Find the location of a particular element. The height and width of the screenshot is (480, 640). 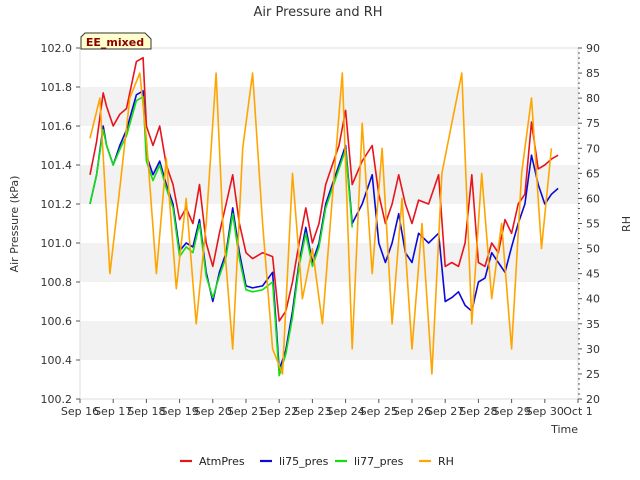

legend: AtmPres li75_pres li77_pres RH is located at coordinates (317, 461).